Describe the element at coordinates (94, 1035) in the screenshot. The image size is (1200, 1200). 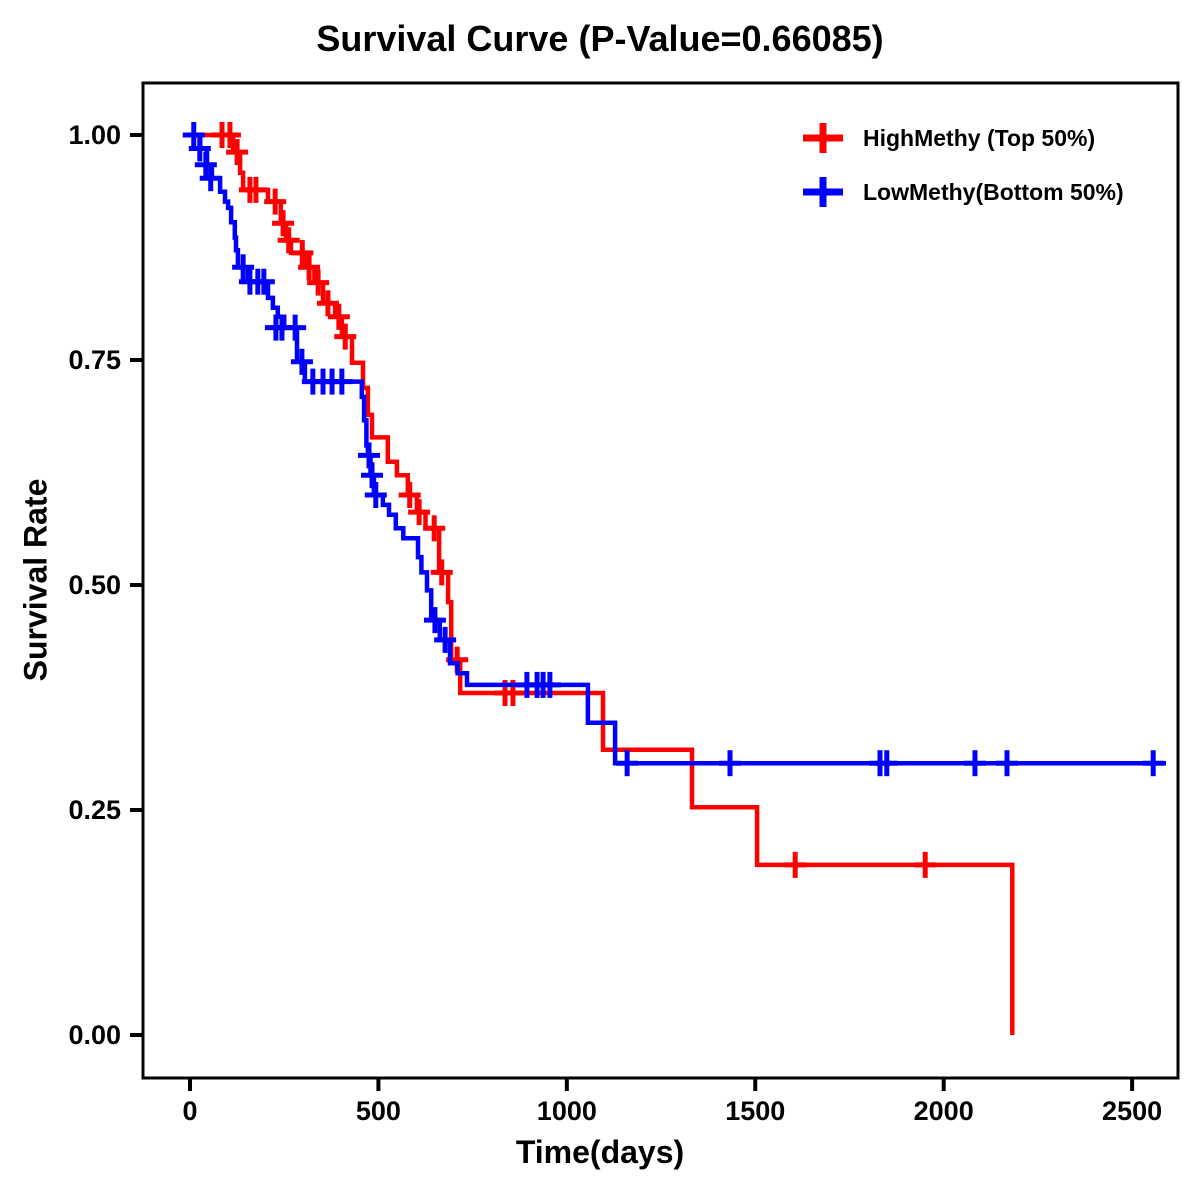
I see `y-tick-label: 0.00` at that location.